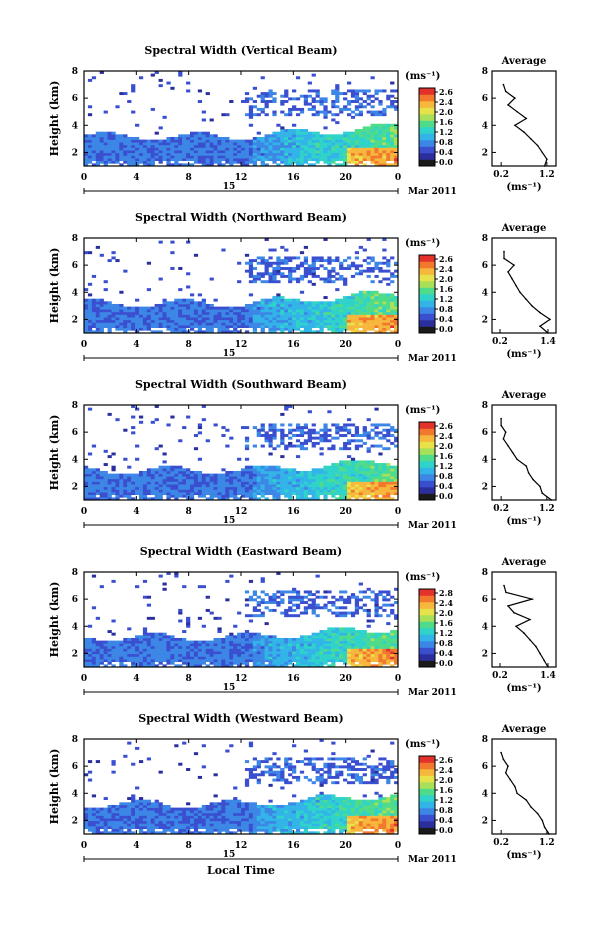 Image resolution: width=616 pixels, height=929 pixels. Describe the element at coordinates (75, 406) in the screenshot. I see `y-tick-label: 8` at that location.